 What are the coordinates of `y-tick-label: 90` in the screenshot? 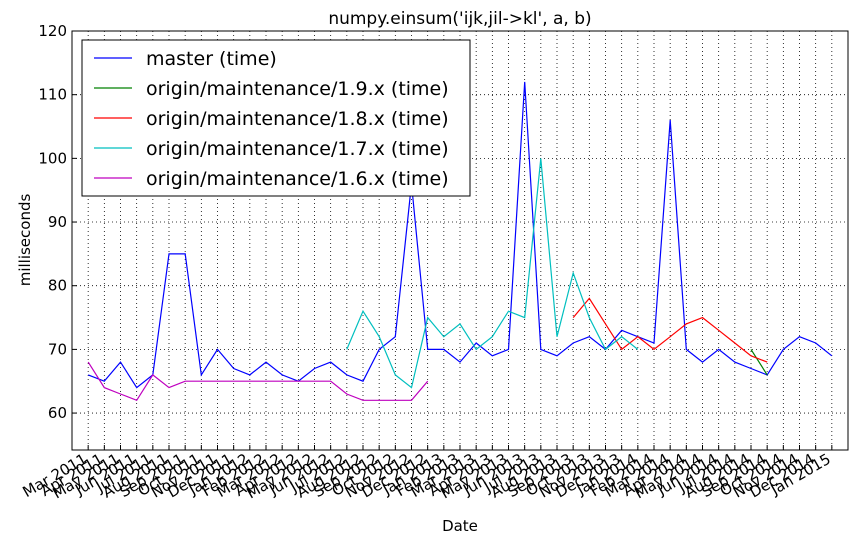 It's located at (57, 222).